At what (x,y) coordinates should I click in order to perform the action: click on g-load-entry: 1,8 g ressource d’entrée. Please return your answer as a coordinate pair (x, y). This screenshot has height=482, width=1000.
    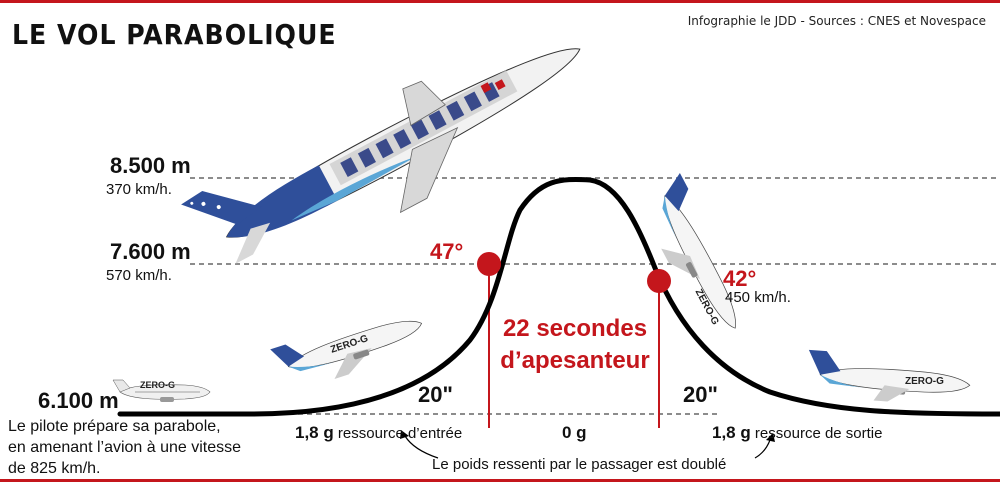
    Looking at the image, I should click on (378, 433).